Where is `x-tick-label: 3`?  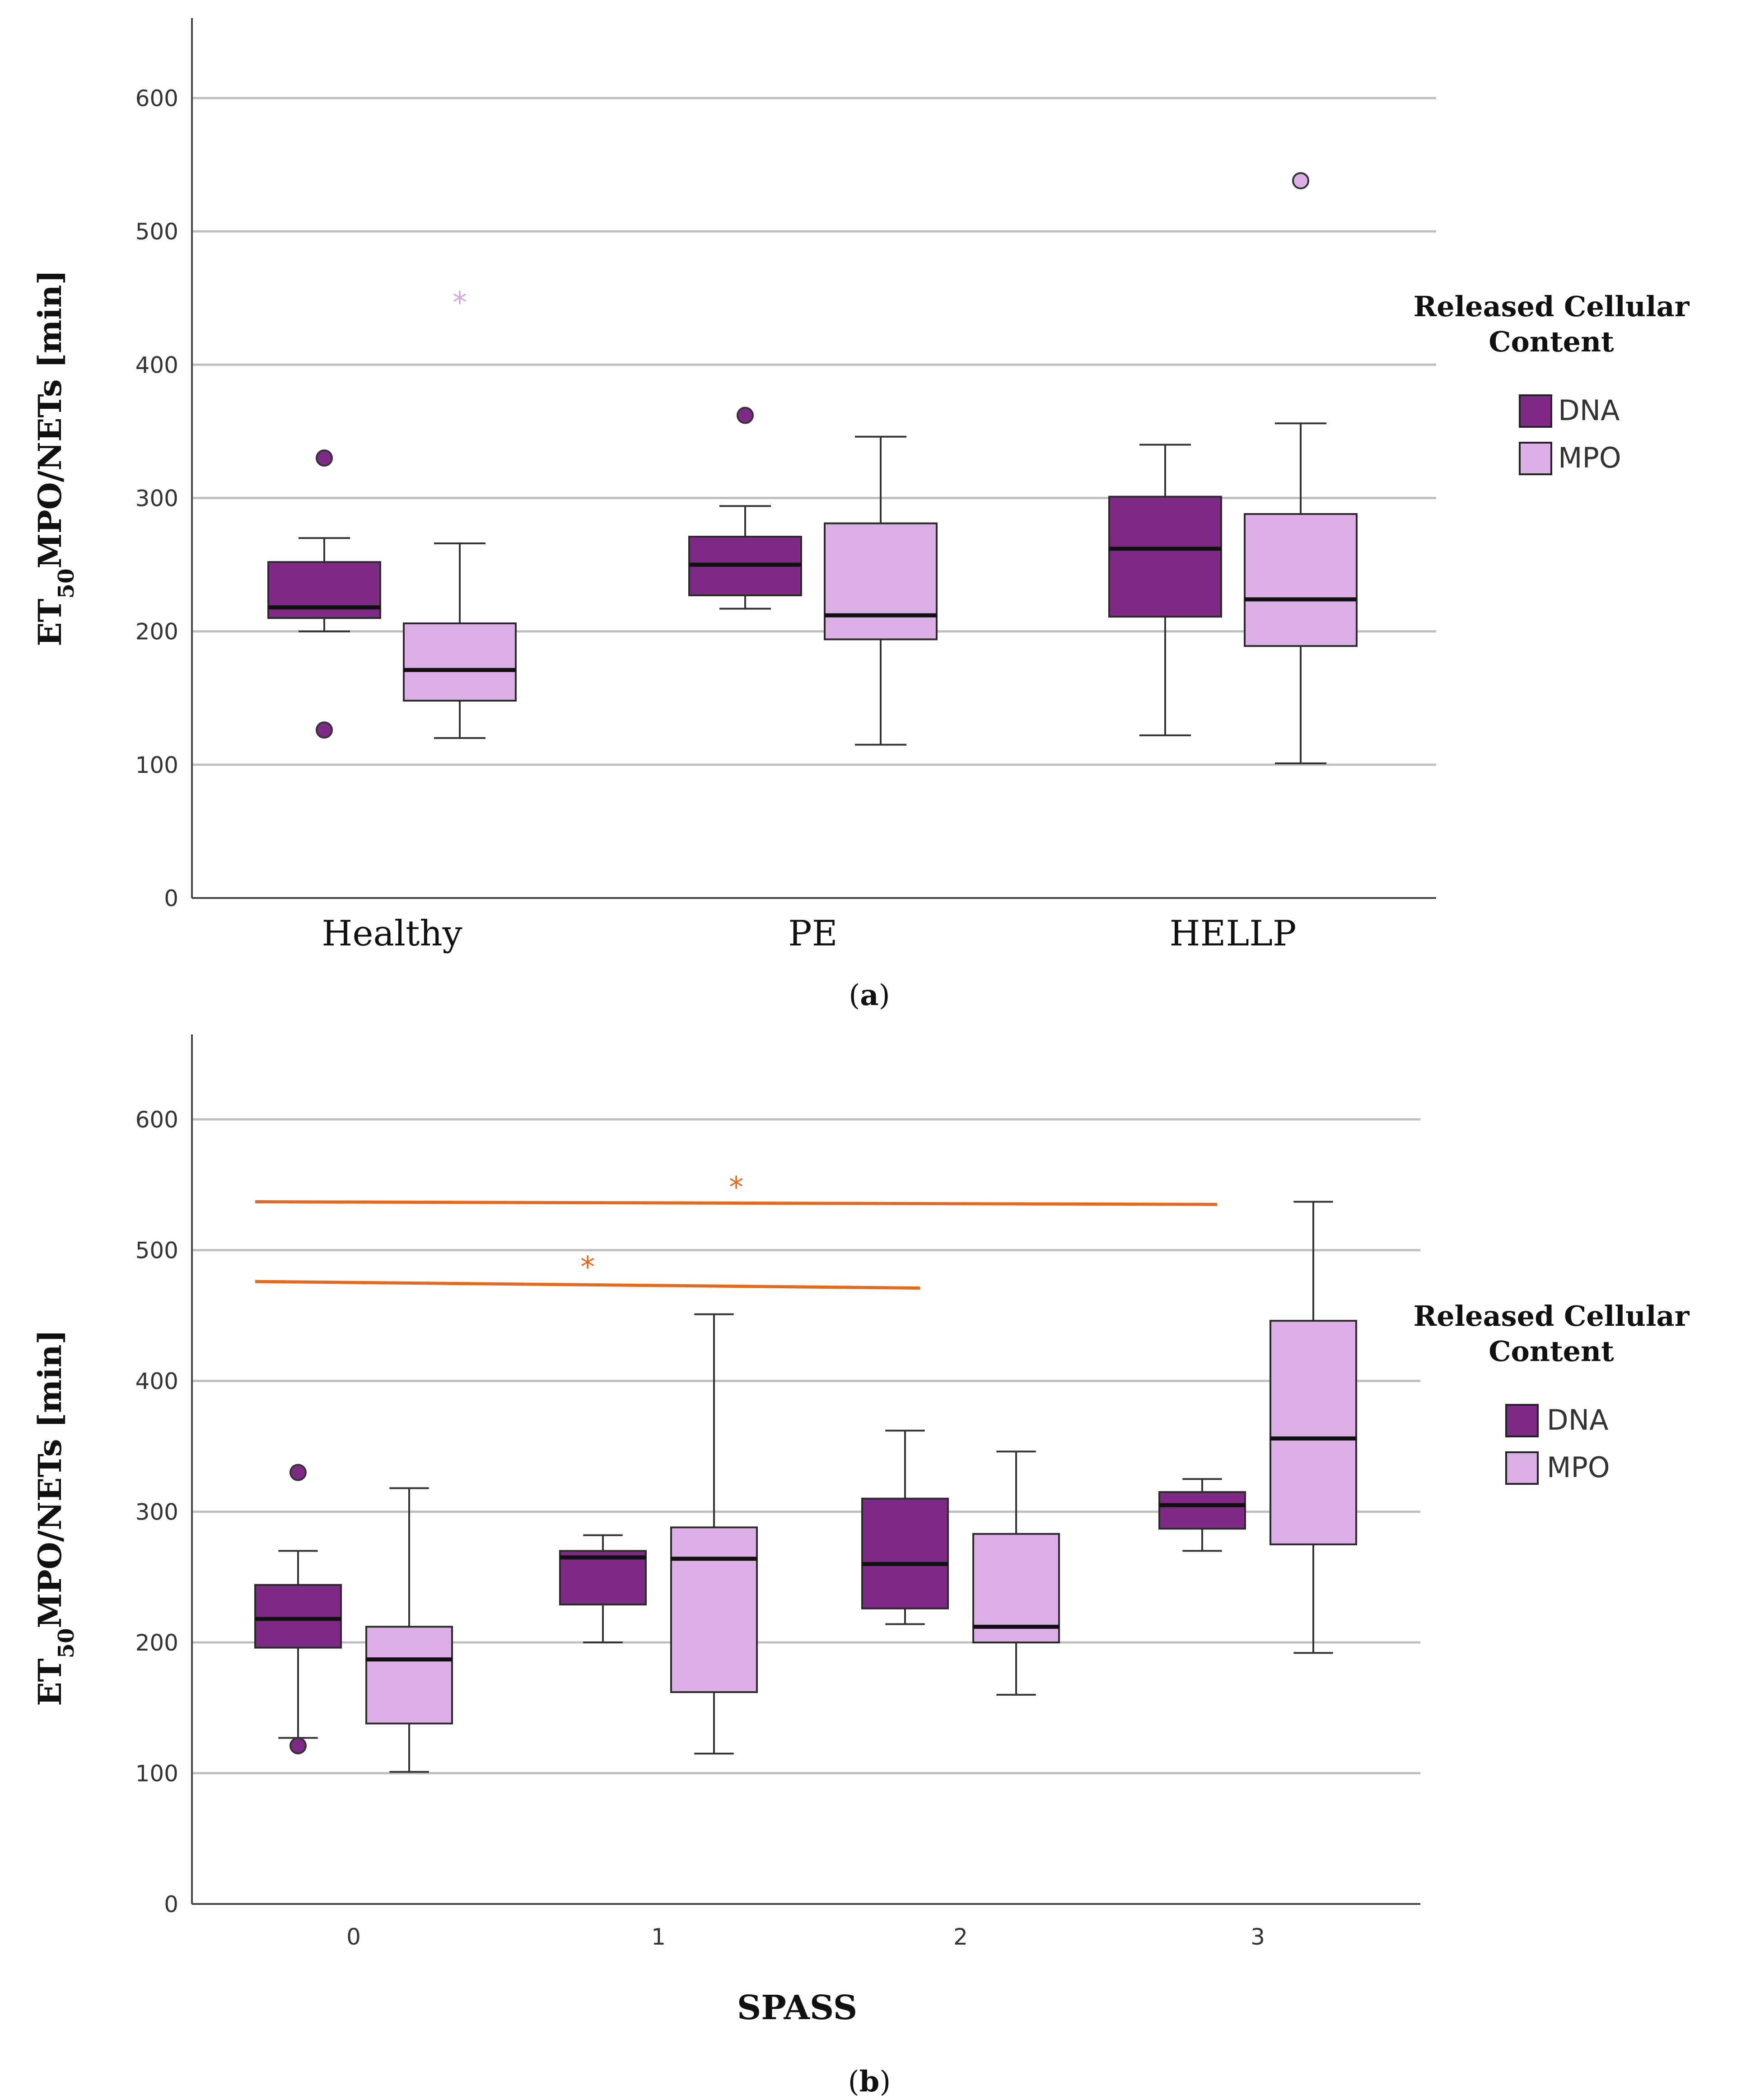 x-tick-label: 3 is located at coordinates (1258, 1937).